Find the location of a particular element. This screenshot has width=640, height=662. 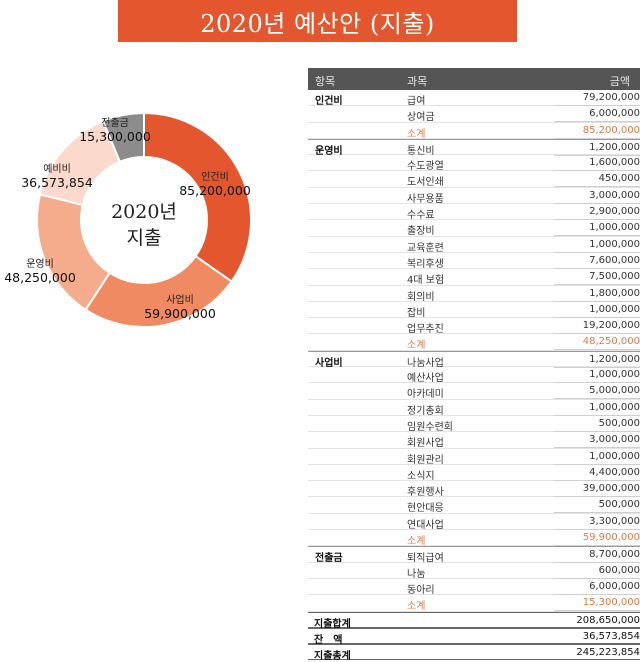

table-row: 연대사업 3,300,000 is located at coordinates (474, 522).